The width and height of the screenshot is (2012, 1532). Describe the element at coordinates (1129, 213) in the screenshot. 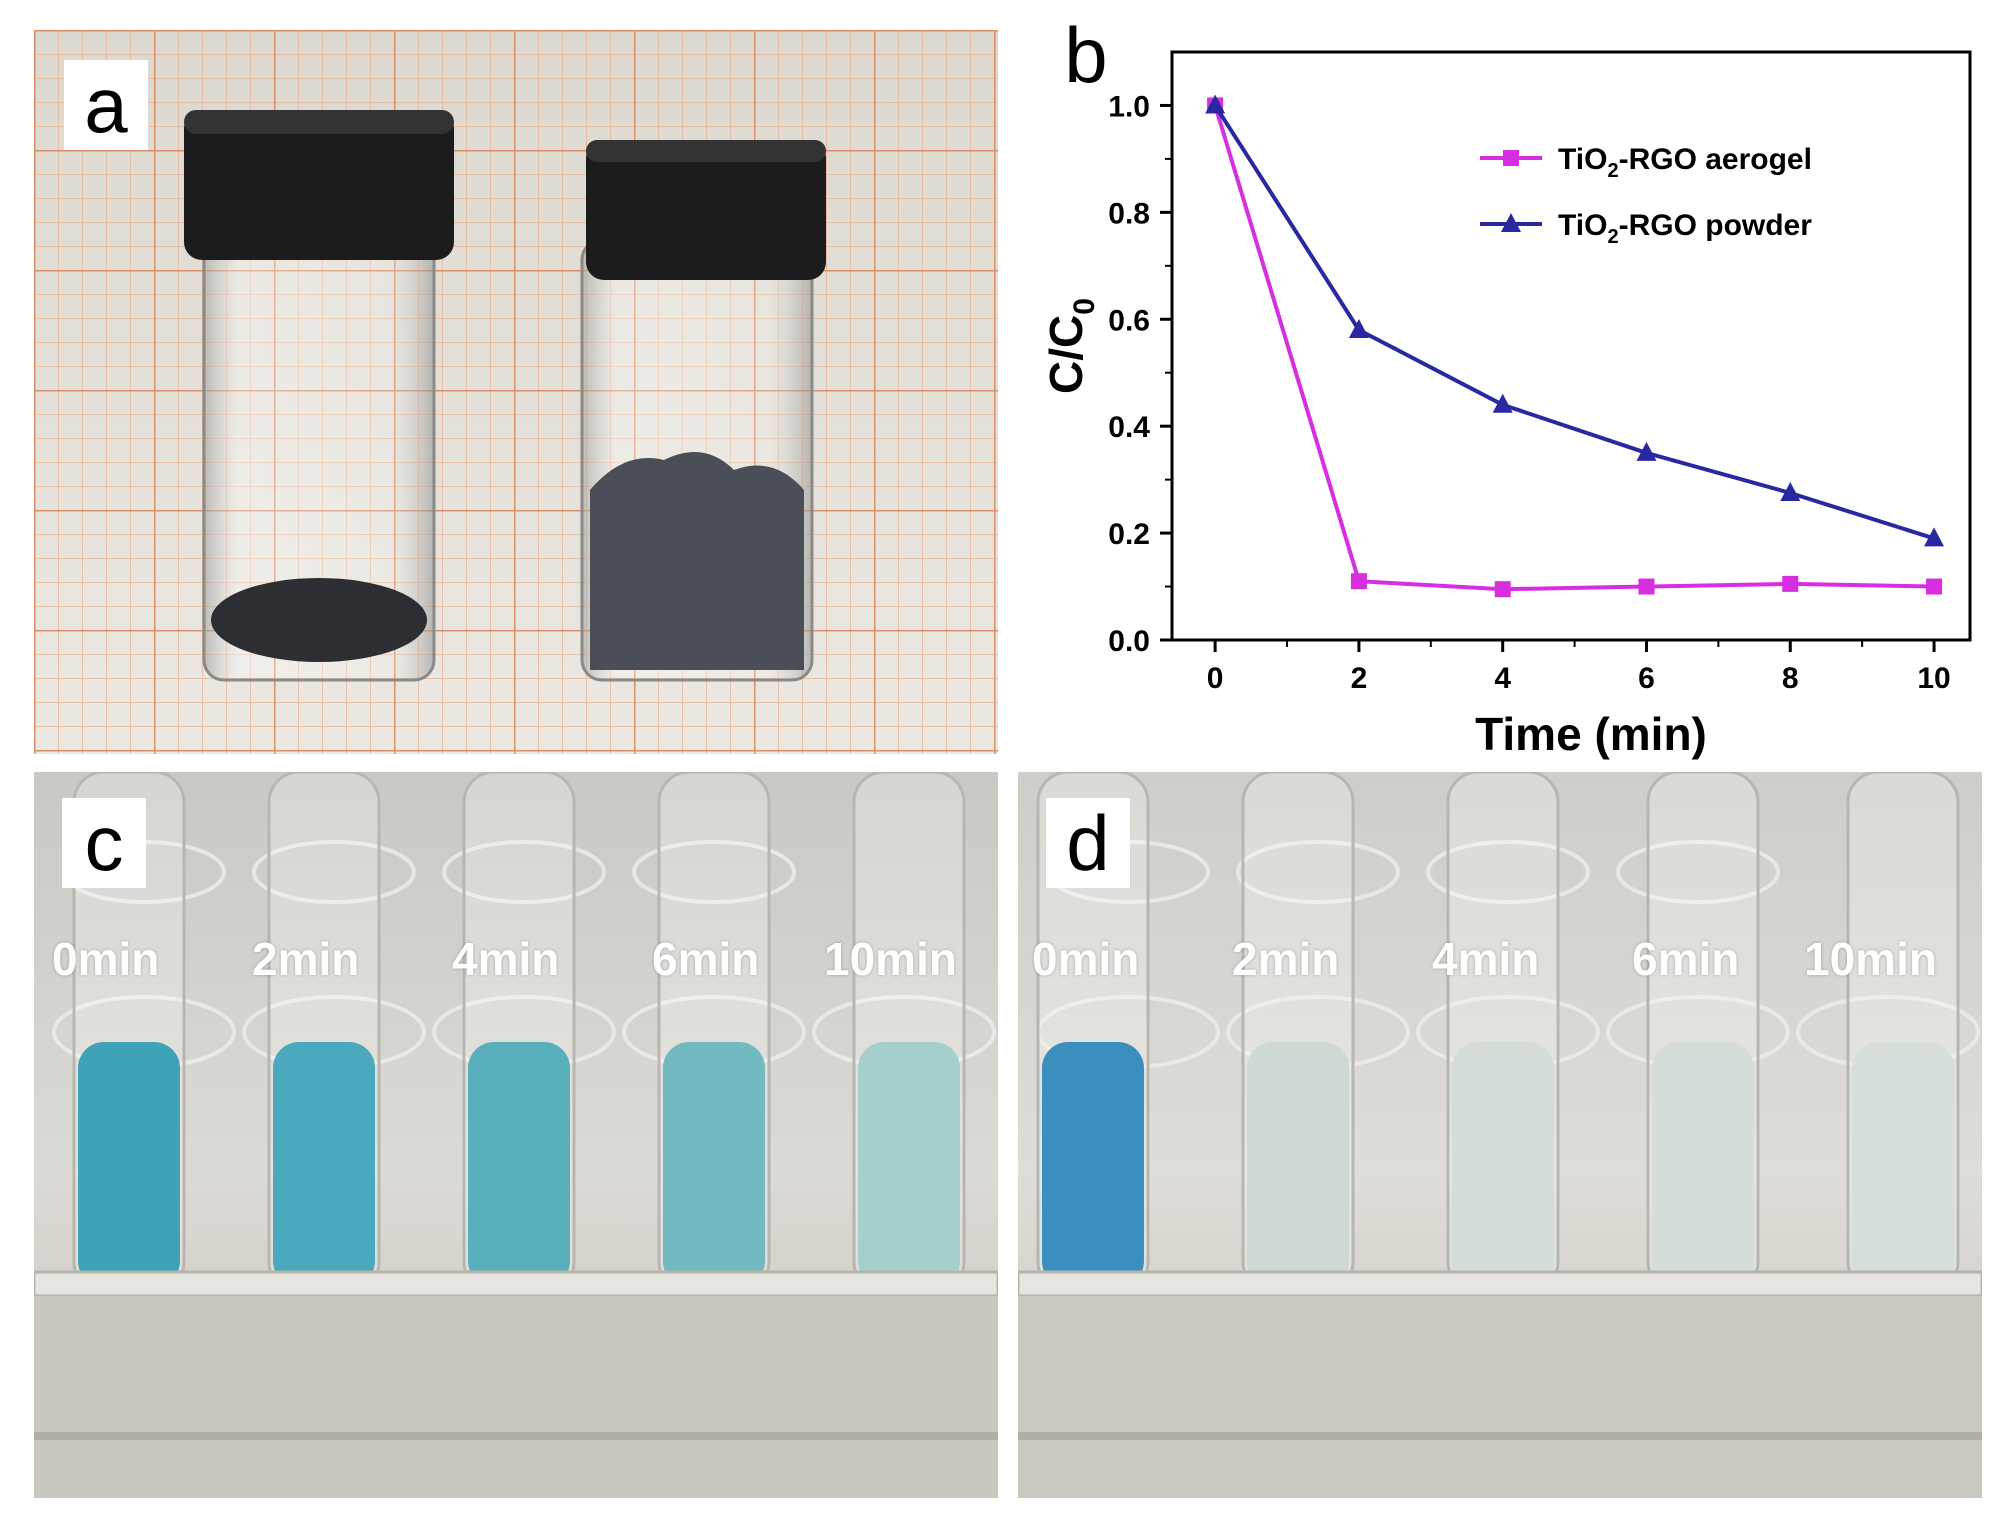

I see `y-tick-label: 0.8` at that location.